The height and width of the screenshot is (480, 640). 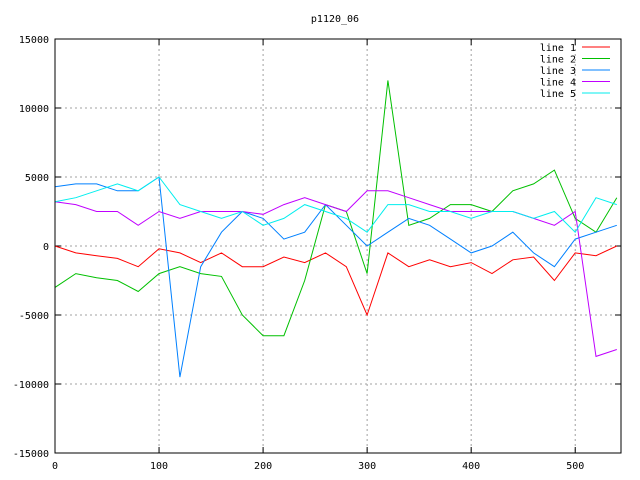 What do you see at coordinates (558, 48) in the screenshot?
I see `legend-label-1: line 1` at bounding box center [558, 48].